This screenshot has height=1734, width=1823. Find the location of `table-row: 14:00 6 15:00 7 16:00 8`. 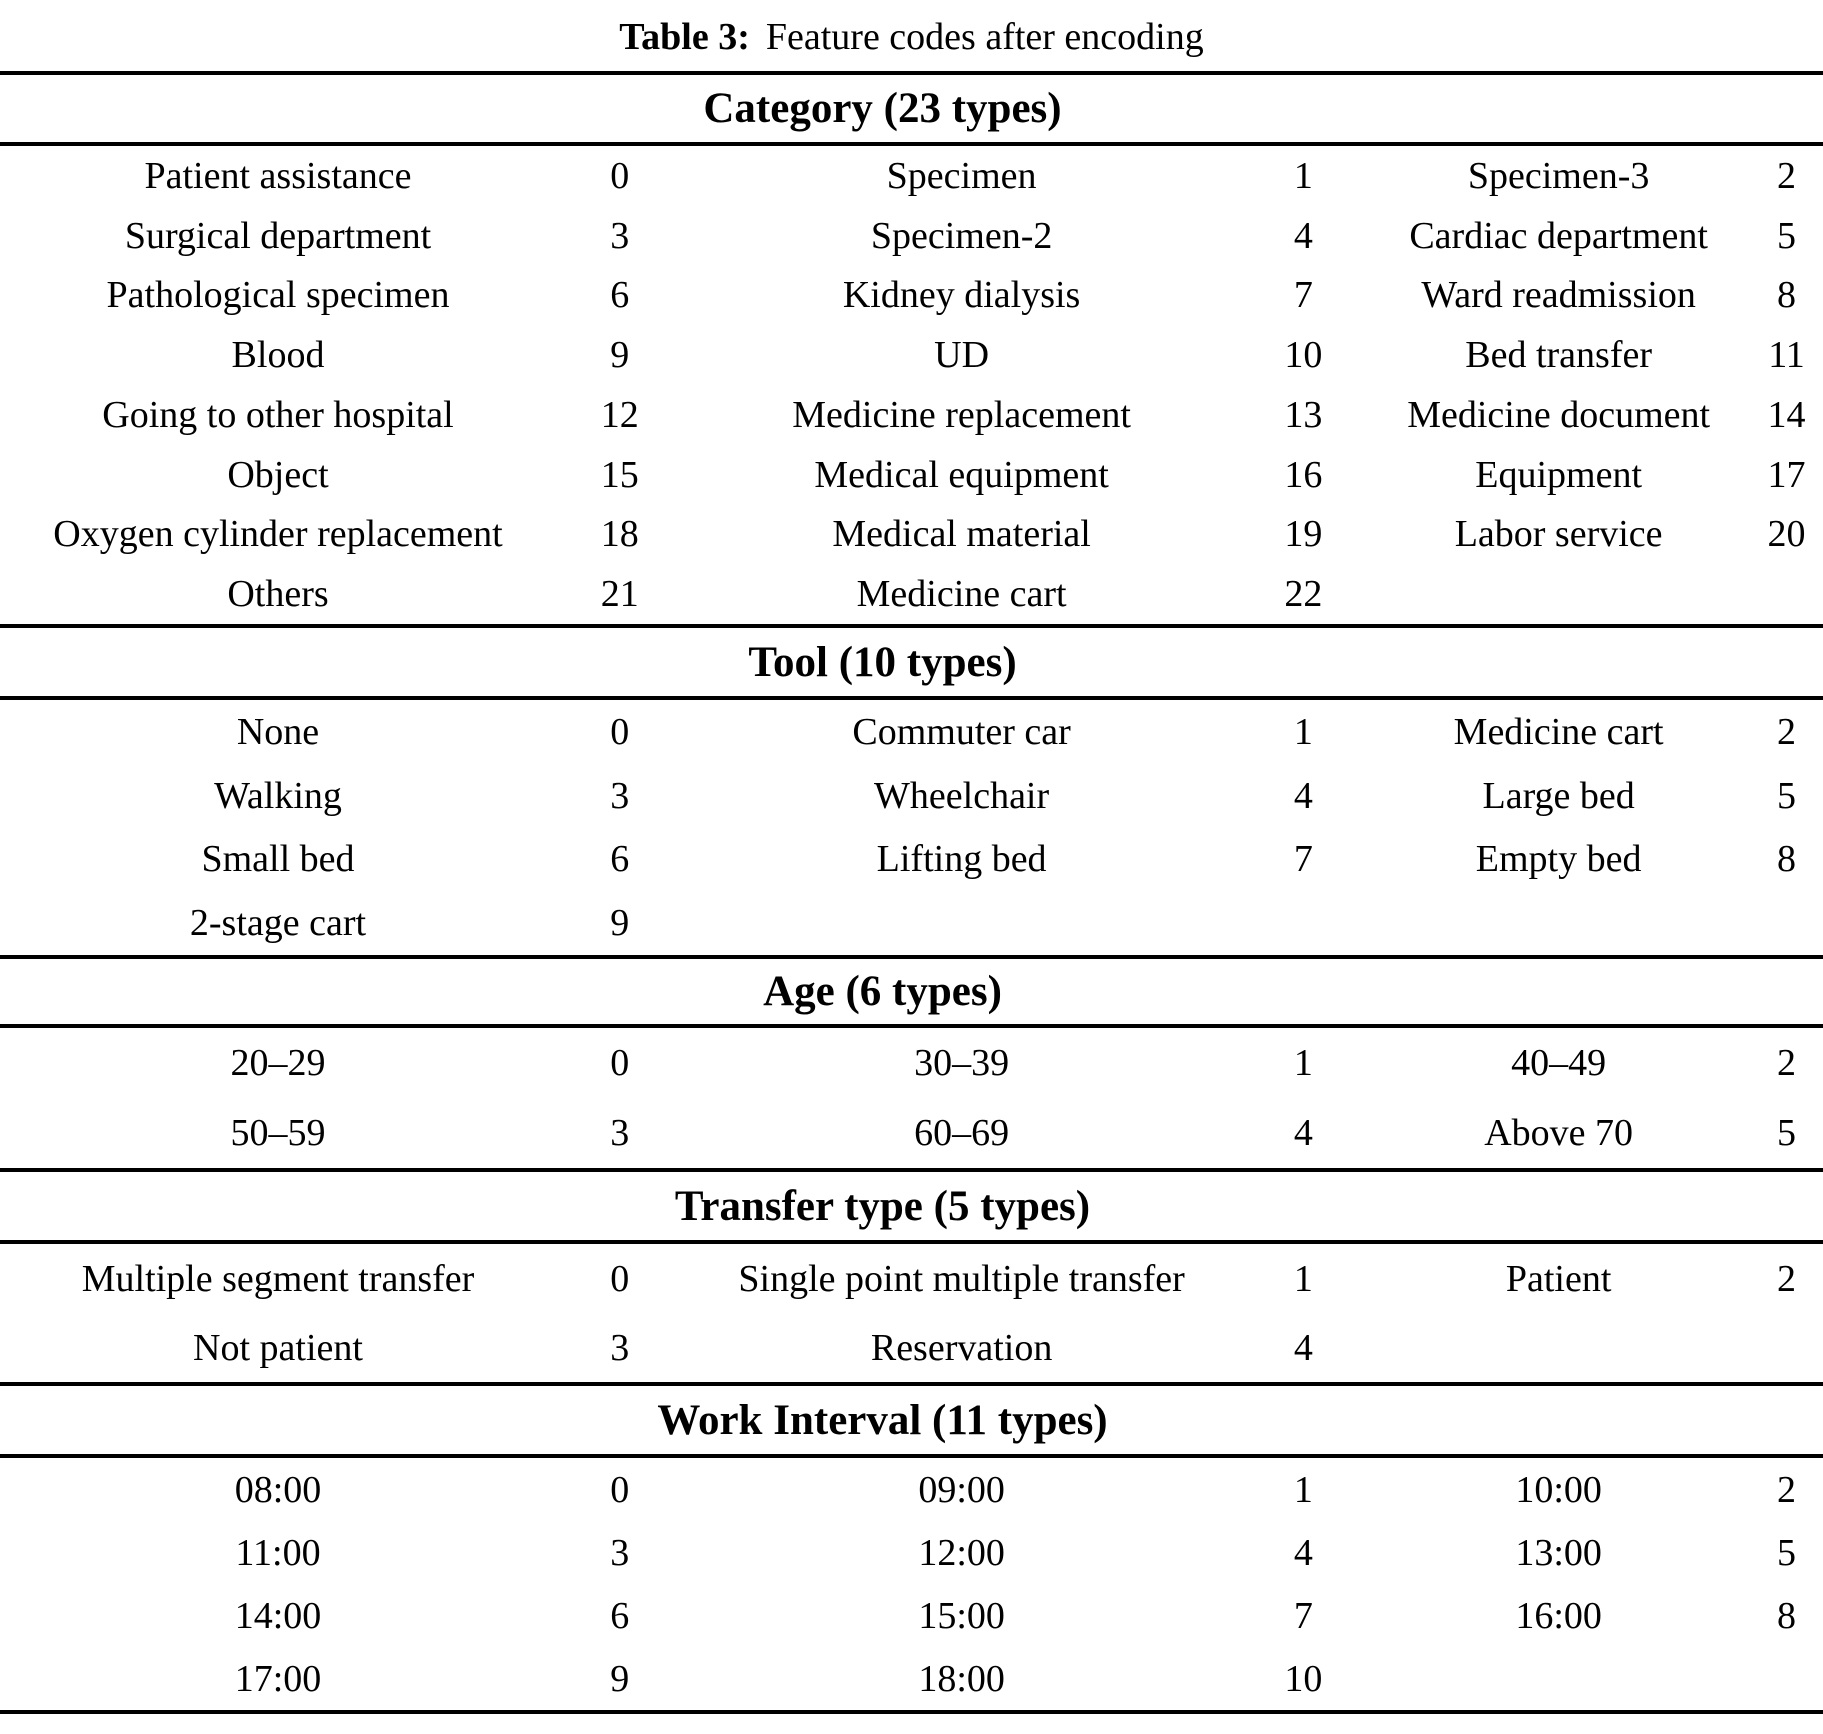

table-row: 14:00 6 15:00 7 16:00 8 is located at coordinates (911, 1615).